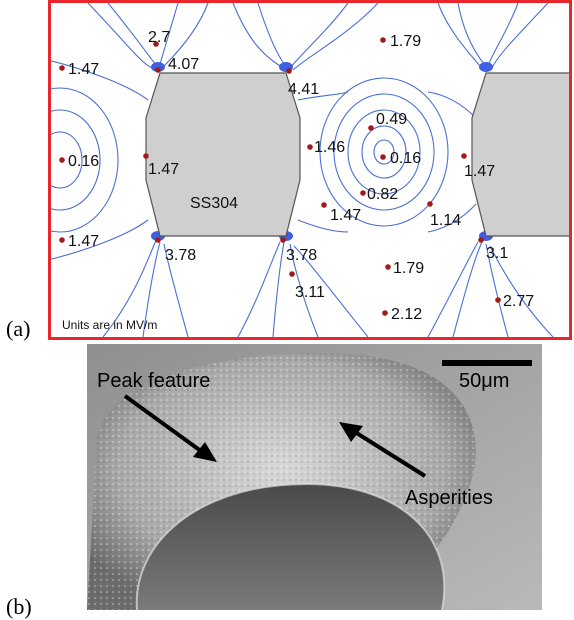 This screenshot has width=574, height=620. I want to click on value-label: 4.07, so click(183, 64).